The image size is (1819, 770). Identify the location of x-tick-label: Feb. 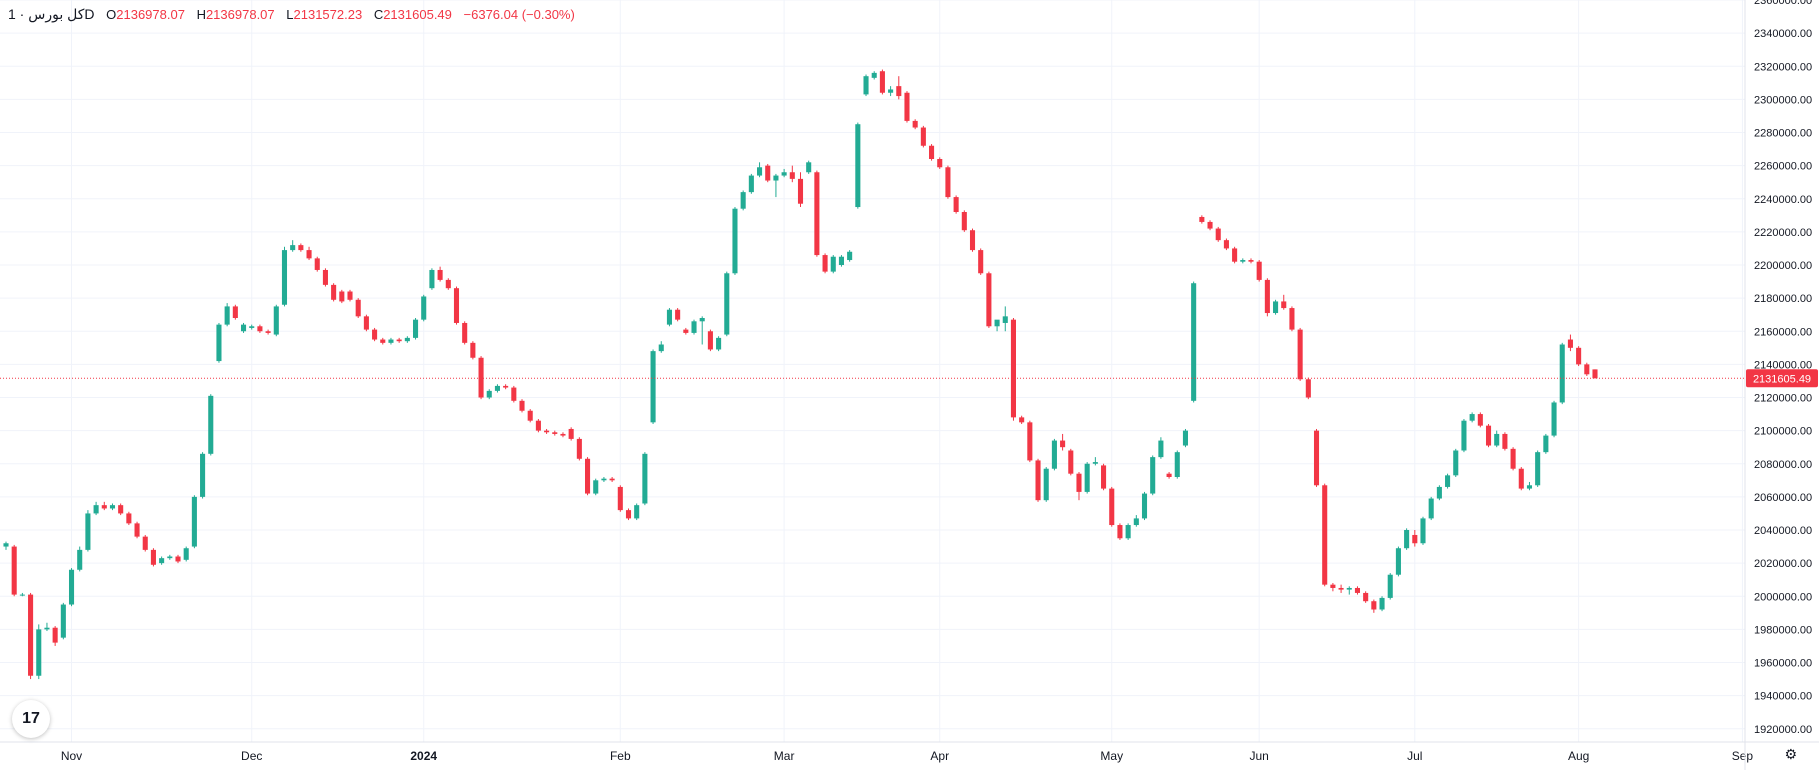
(620, 756).